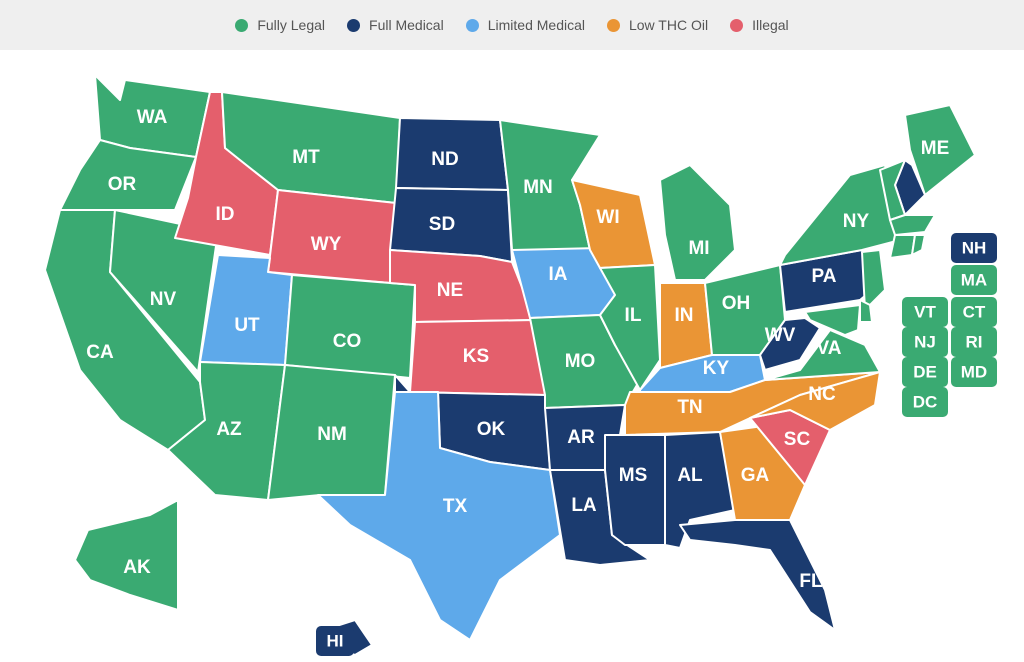 Image resolution: width=1024 pixels, height=662 pixels. Describe the element at coordinates (476, 356) in the screenshot. I see `state-label: KS` at that location.